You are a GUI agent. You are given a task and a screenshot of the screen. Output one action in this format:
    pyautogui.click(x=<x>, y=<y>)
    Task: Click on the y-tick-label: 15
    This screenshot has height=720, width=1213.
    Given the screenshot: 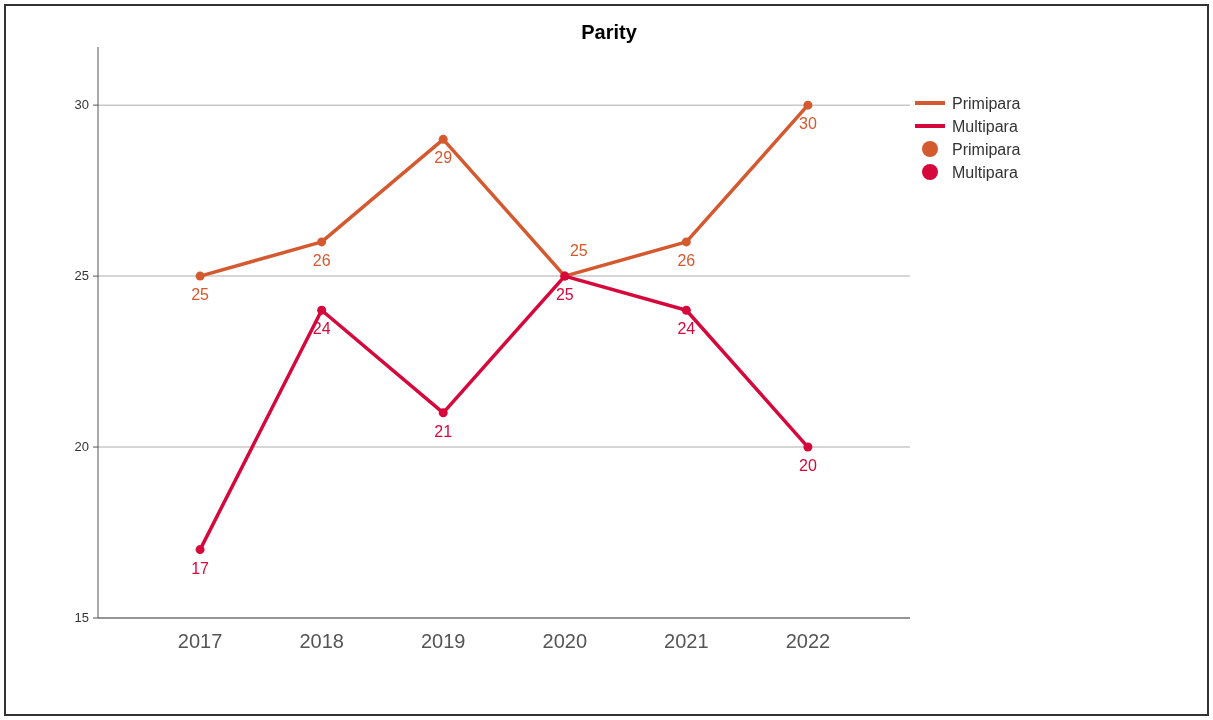 What is the action you would take?
    pyautogui.click(x=81, y=617)
    